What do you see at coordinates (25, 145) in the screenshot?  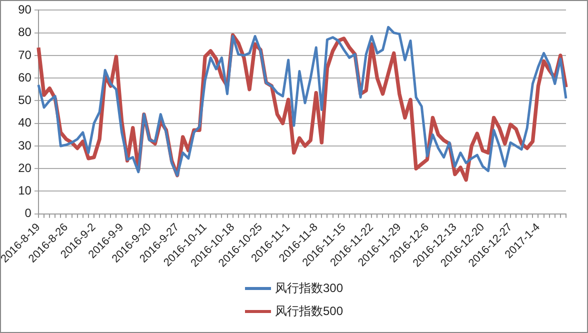 I see `y-tick-label: 30` at bounding box center [25, 145].